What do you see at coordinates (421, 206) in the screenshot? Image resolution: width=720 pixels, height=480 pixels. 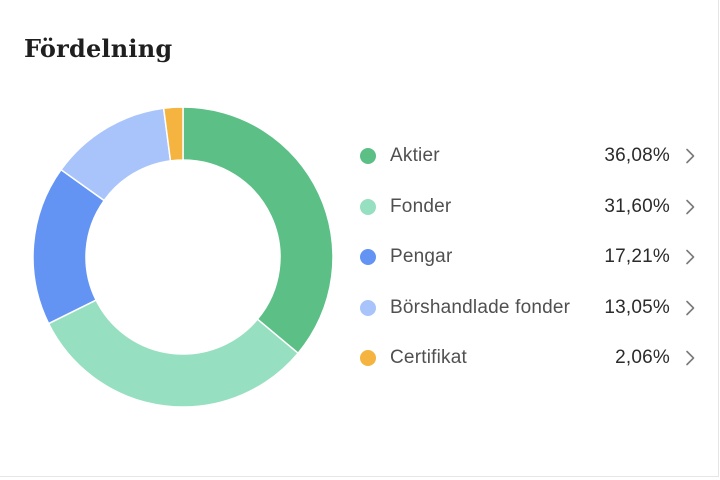 I see `legend-label: Fonder` at bounding box center [421, 206].